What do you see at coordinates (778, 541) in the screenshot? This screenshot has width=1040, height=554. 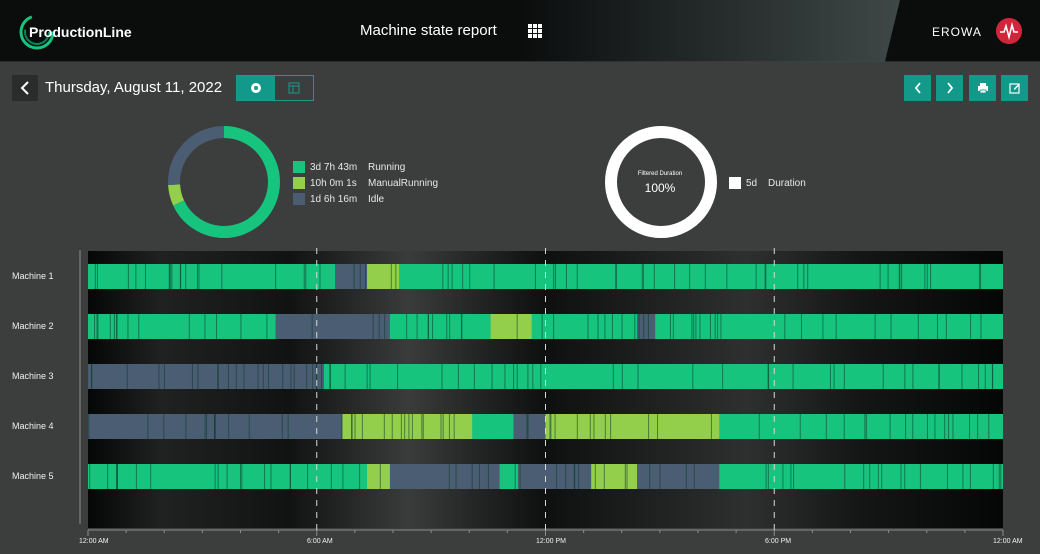 I see `axis-label-6pm: 6:00 PM` at bounding box center [778, 541].